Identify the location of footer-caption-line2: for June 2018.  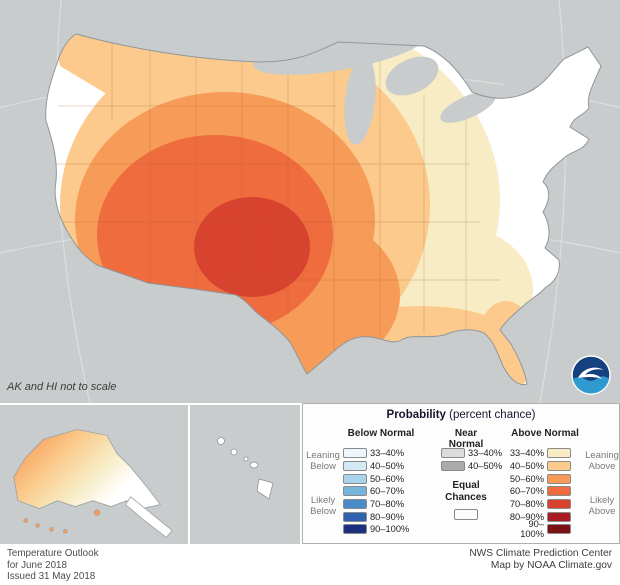
(37, 565).